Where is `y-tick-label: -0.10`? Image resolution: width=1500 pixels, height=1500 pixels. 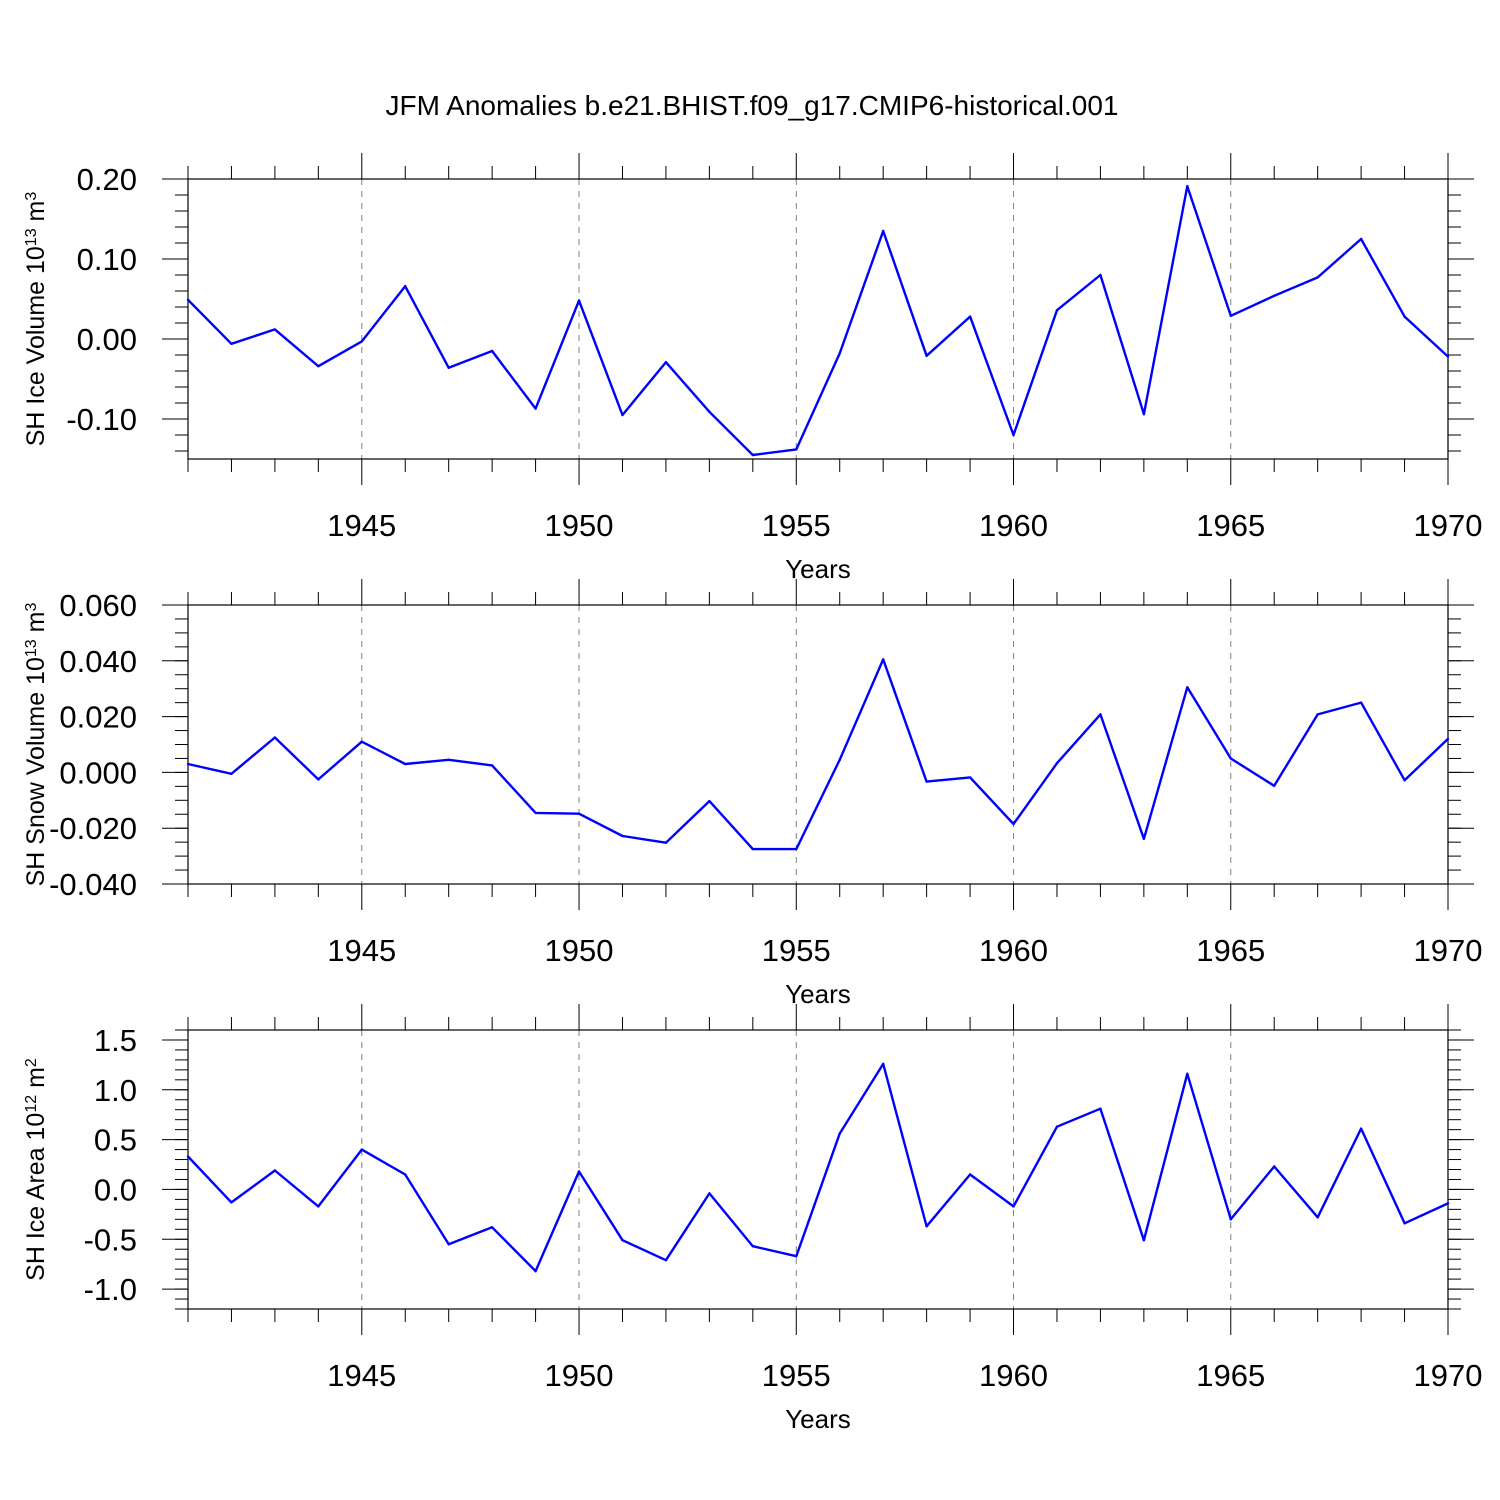
y-tick-label: -0.10 is located at coordinates (101, 419).